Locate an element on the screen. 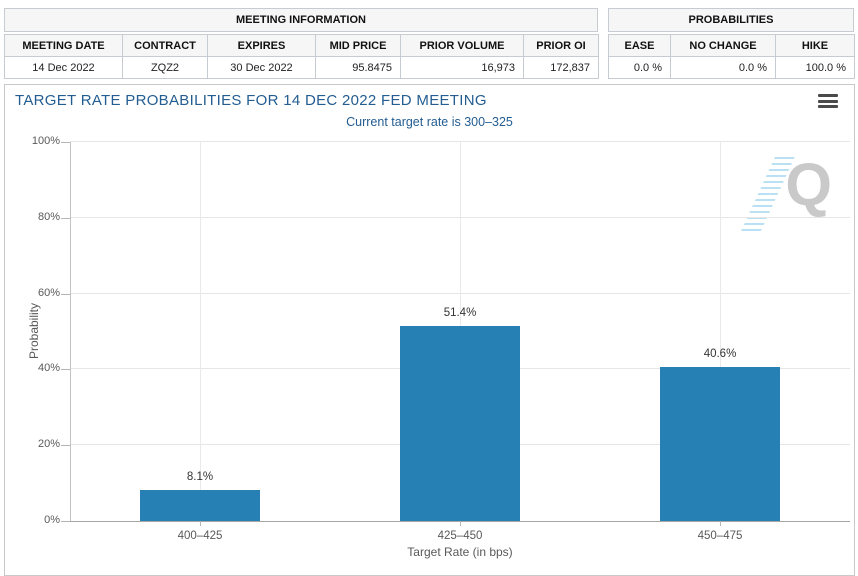 The width and height of the screenshot is (858, 576). bar-value-label: 8.1% is located at coordinates (200, 477).